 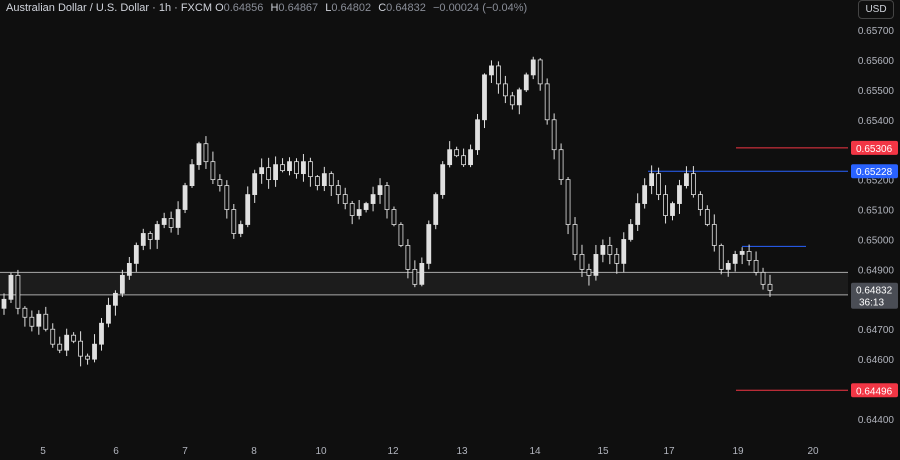 I want to click on price-badge-label: 0.64496, so click(x=874, y=391).